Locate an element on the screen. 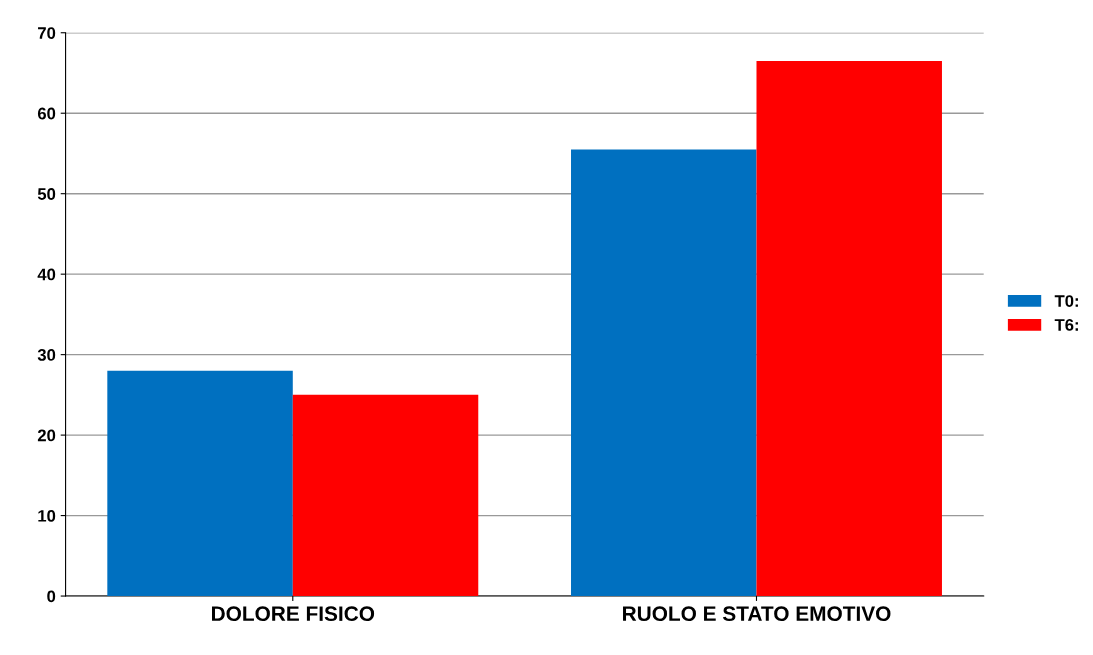 The image size is (1093, 655). y-tick-label: 10 is located at coordinates (47, 515).